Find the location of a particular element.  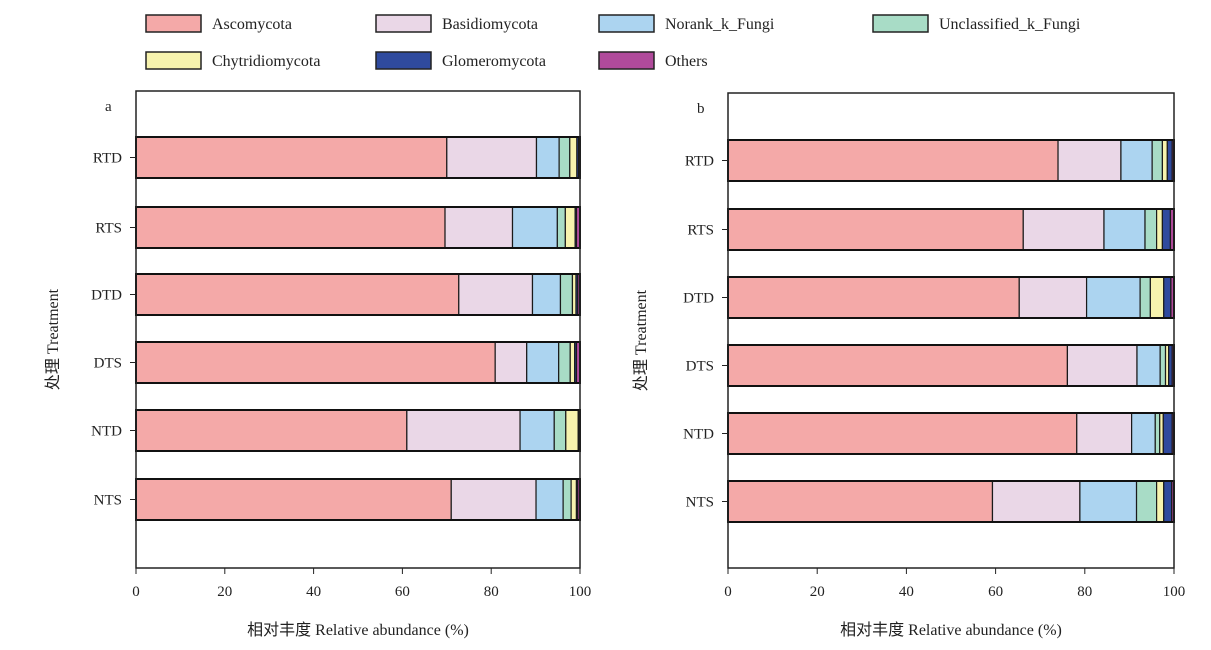

legend-label: Unclassified_k_Fungi is located at coordinates (1010, 24).